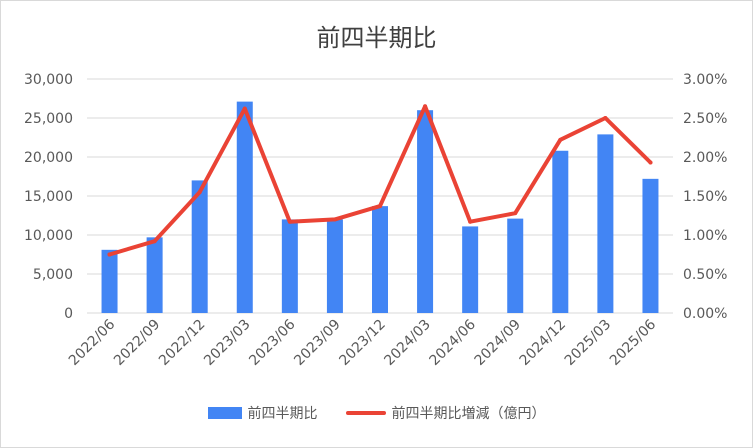 The image size is (753, 448). Describe the element at coordinates (53, 275) in the screenshot. I see `left-tick-label: 5,000` at that location.